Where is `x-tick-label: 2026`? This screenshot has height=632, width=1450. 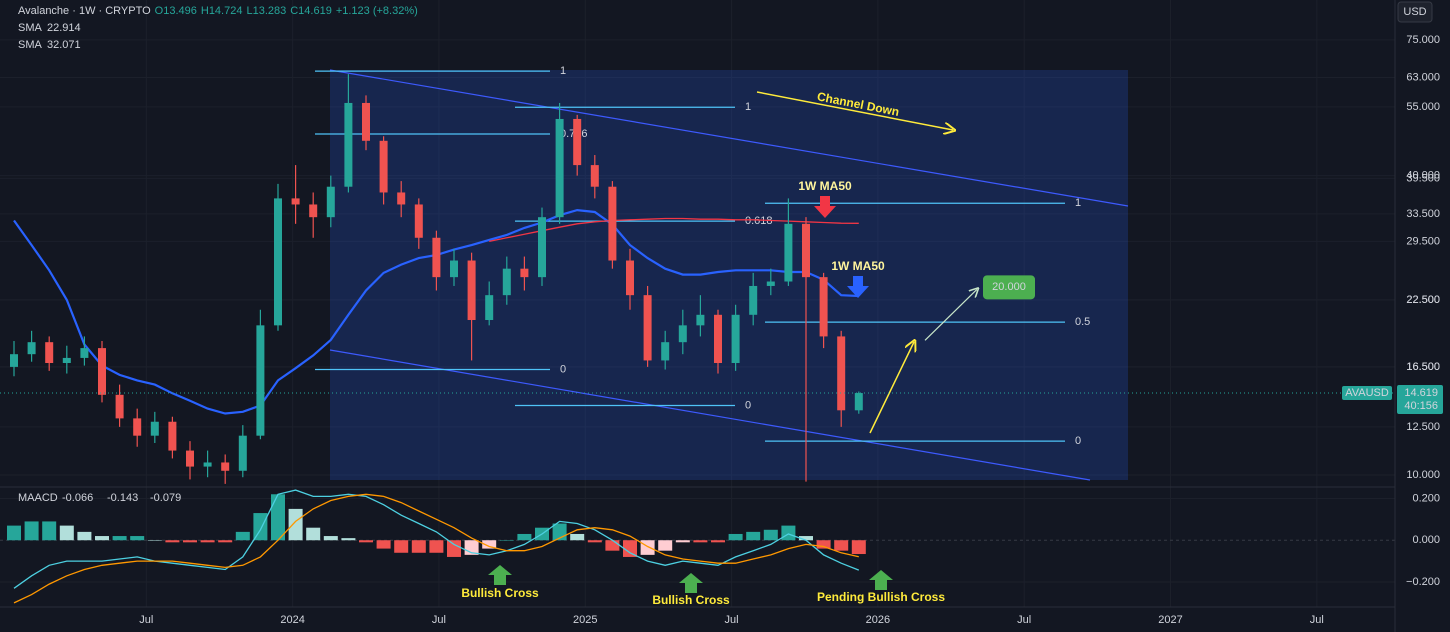
x-tick-label: 2026 is located at coordinates (878, 620).